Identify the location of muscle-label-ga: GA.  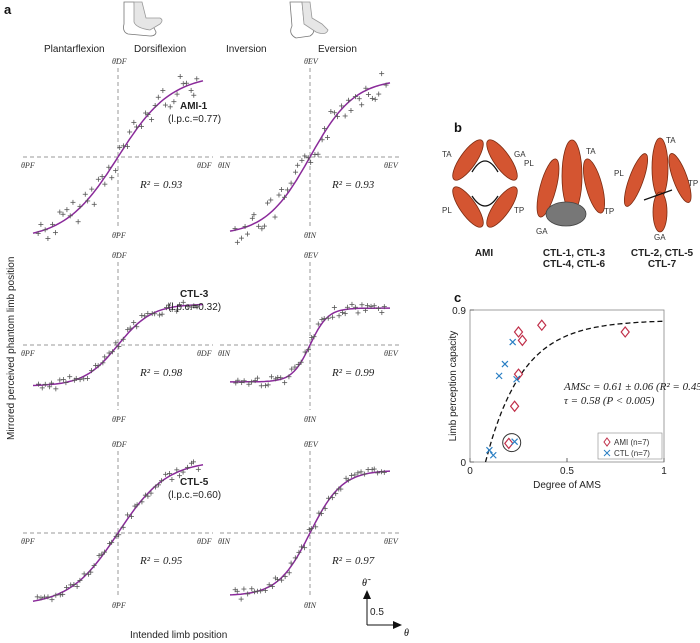
(542, 231).